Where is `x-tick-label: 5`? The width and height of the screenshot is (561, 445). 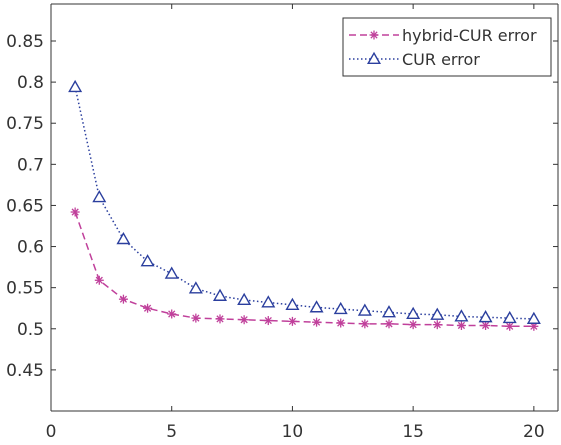 x-tick-label: 5 is located at coordinates (171, 432).